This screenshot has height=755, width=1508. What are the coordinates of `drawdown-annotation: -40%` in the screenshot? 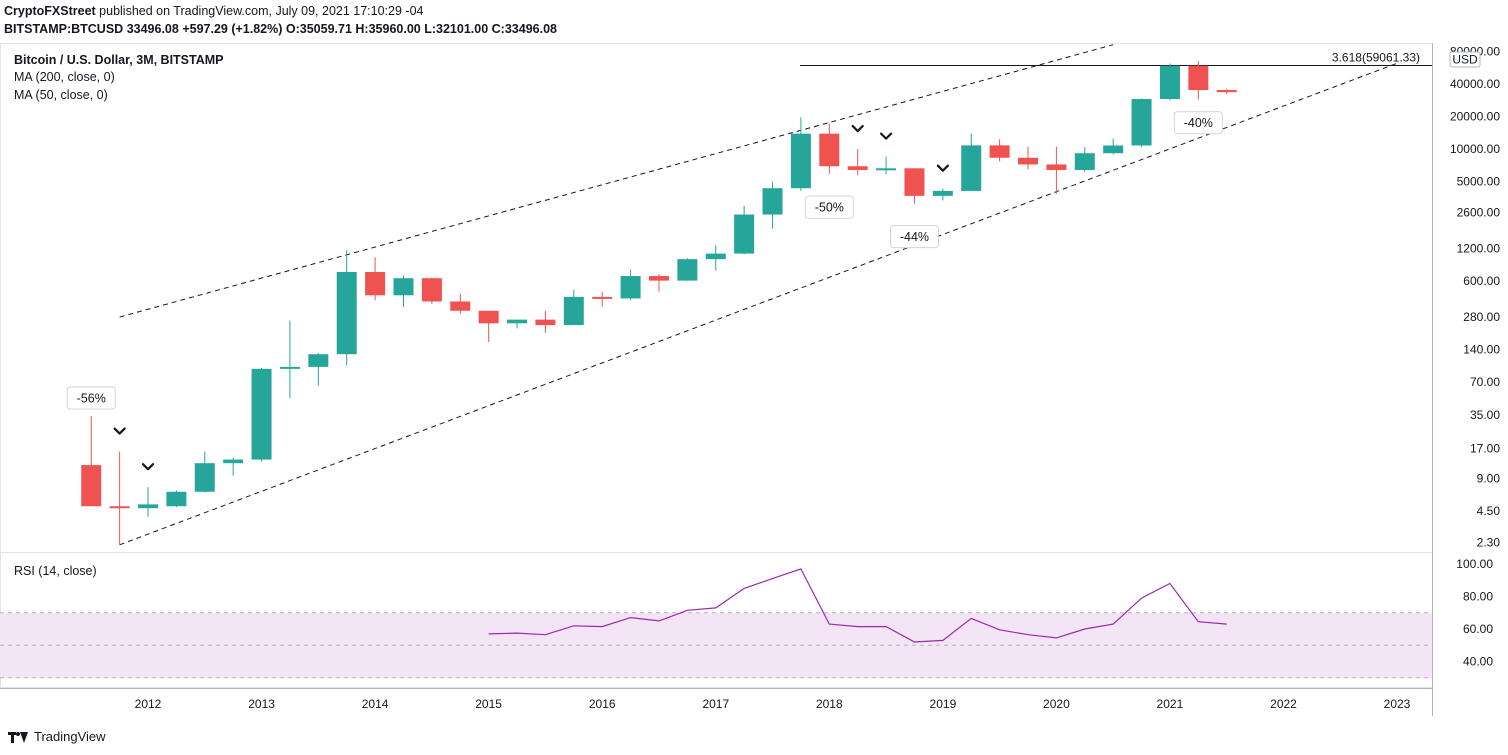 It's located at (1198, 123).